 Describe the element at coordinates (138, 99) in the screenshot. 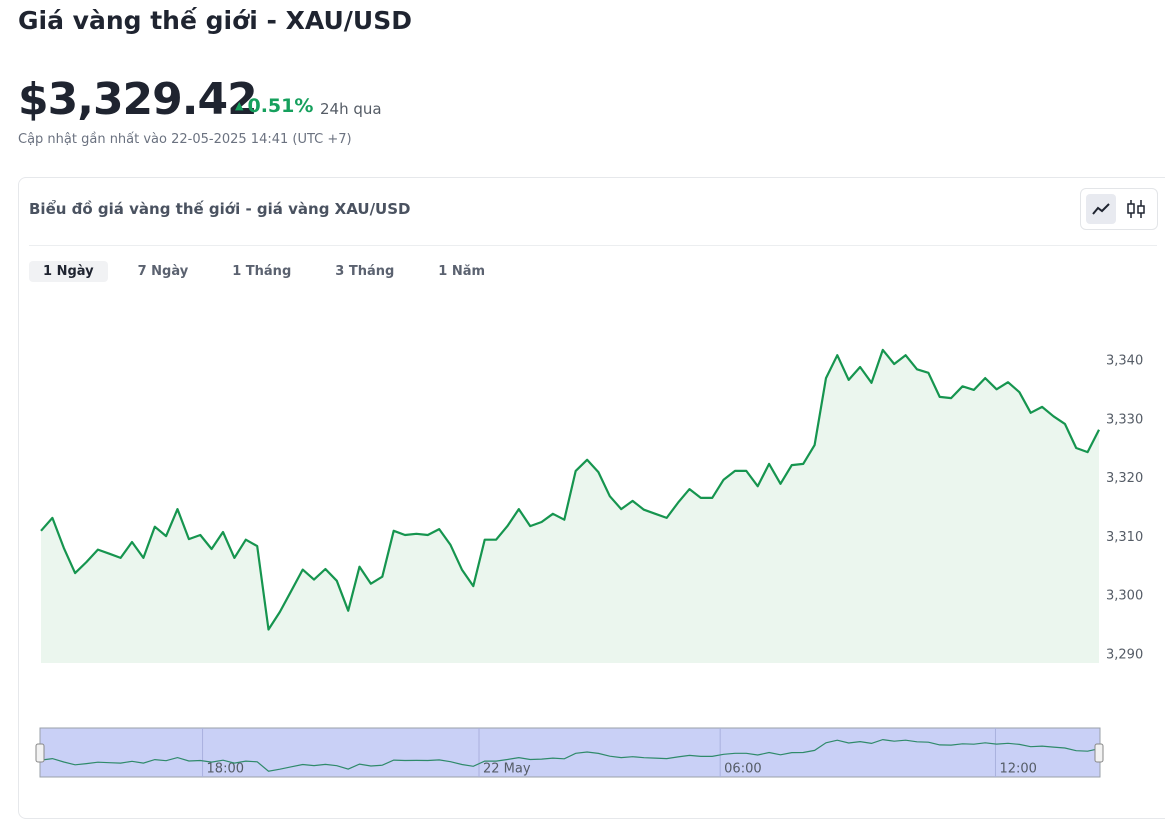

I see `price: $3,329.42` at that location.